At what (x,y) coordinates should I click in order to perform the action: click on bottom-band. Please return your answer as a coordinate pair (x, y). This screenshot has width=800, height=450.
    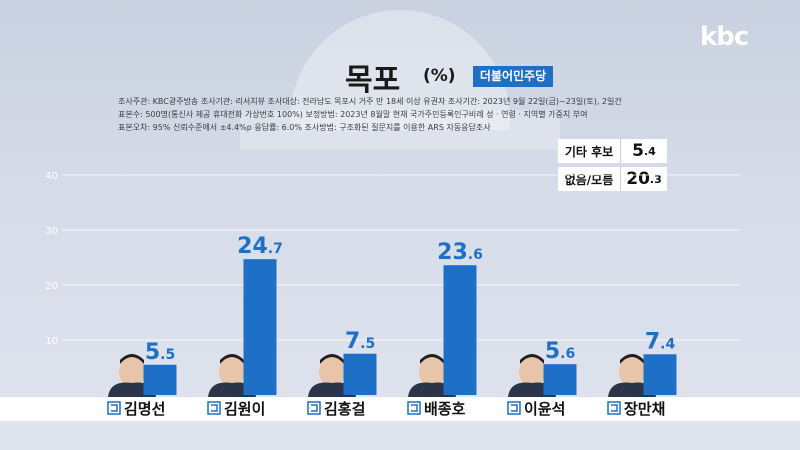
    Looking at the image, I should click on (400, 435).